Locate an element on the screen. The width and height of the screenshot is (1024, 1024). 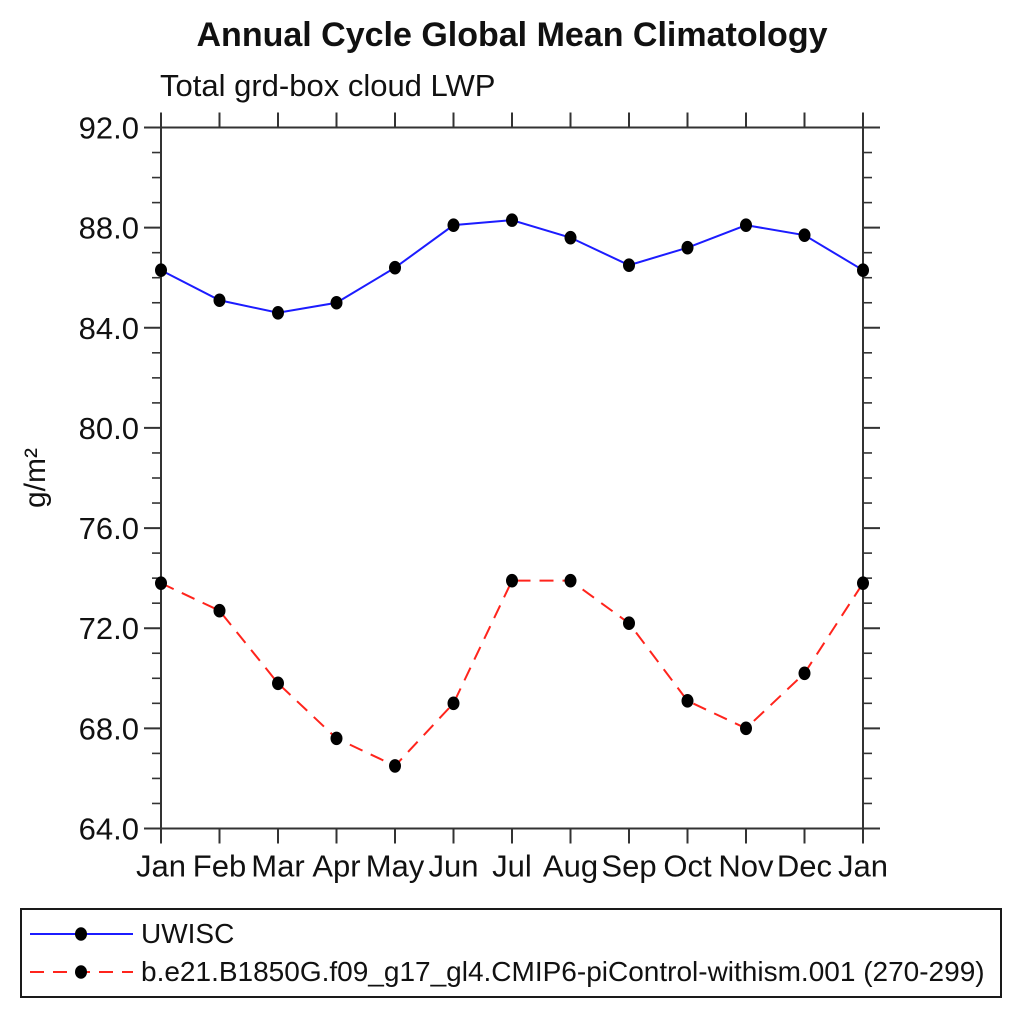
x-tick-label: Jun is located at coordinates (454, 866).